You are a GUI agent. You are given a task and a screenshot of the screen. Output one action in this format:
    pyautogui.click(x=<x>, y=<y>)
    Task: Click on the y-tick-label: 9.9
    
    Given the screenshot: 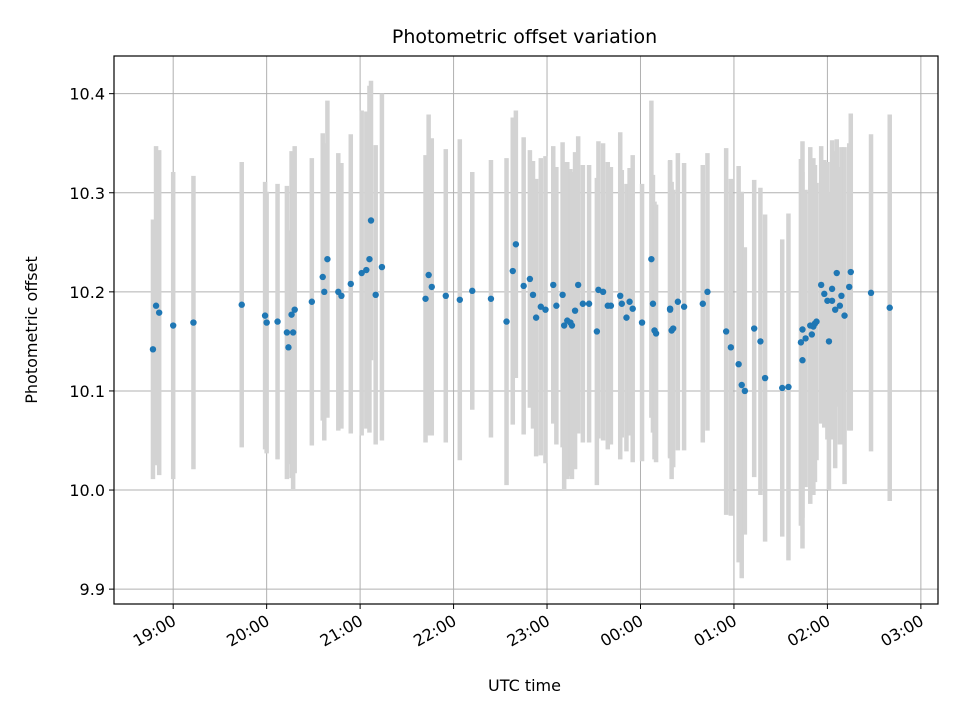 What is the action you would take?
    pyautogui.click(x=92, y=589)
    